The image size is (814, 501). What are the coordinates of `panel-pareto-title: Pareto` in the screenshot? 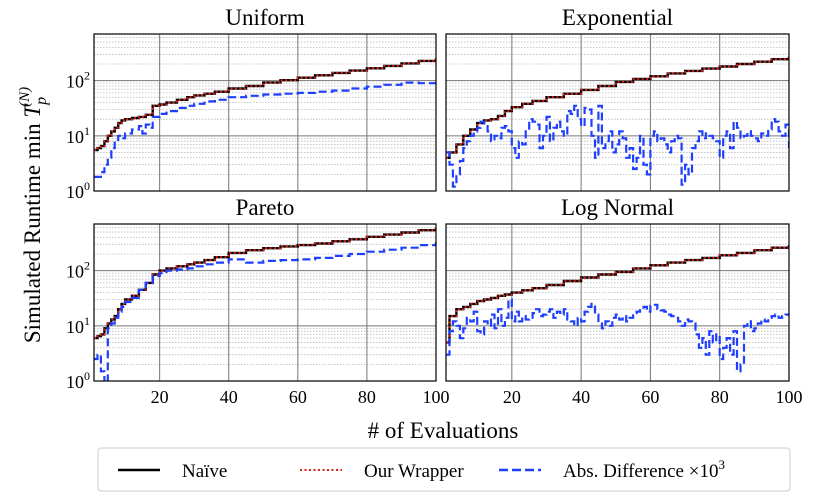 It's located at (265, 207).